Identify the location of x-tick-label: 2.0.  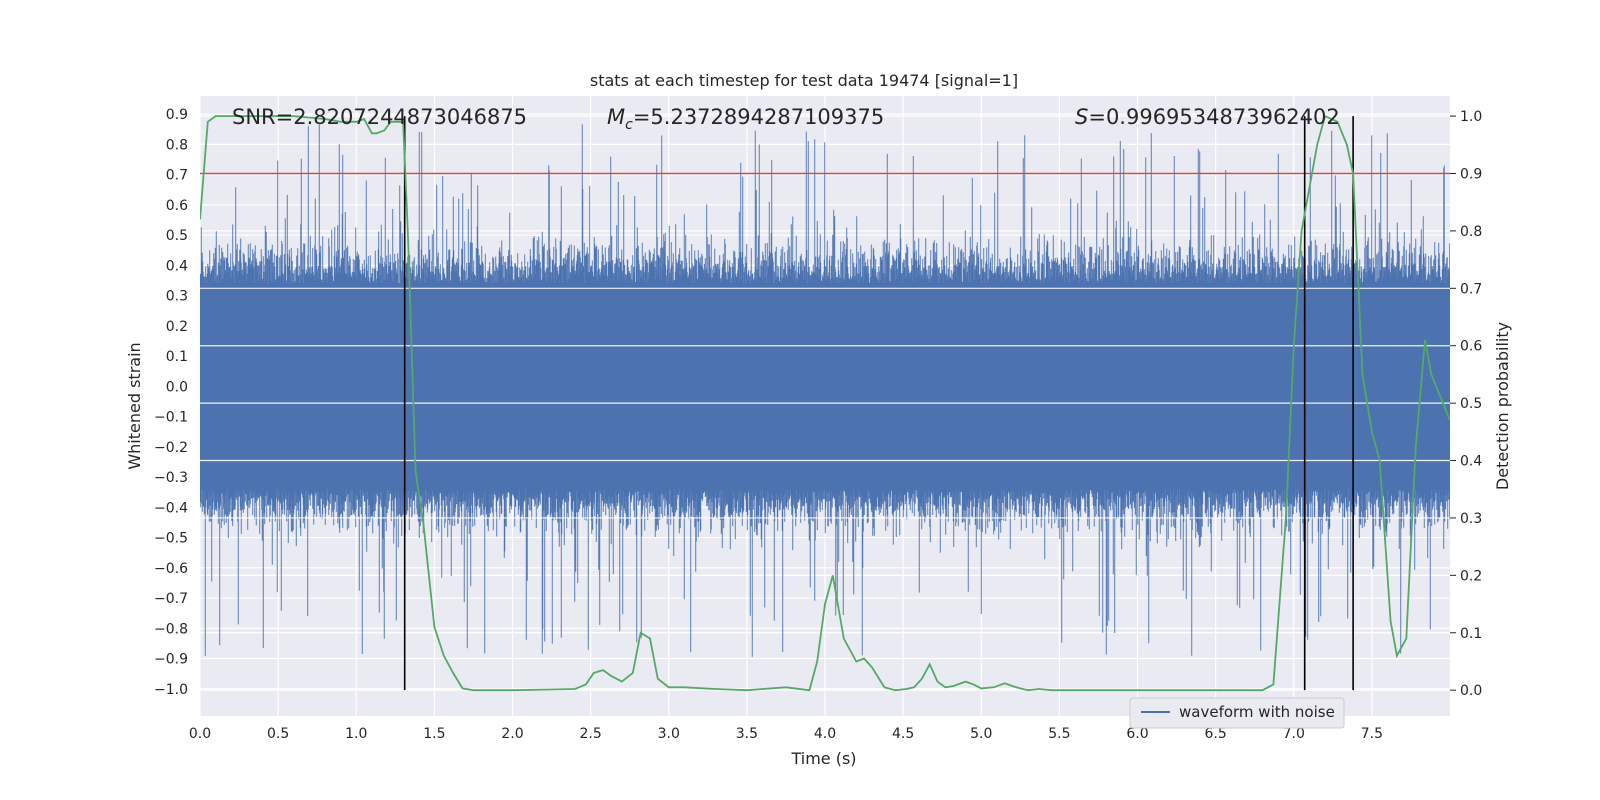
(512, 734).